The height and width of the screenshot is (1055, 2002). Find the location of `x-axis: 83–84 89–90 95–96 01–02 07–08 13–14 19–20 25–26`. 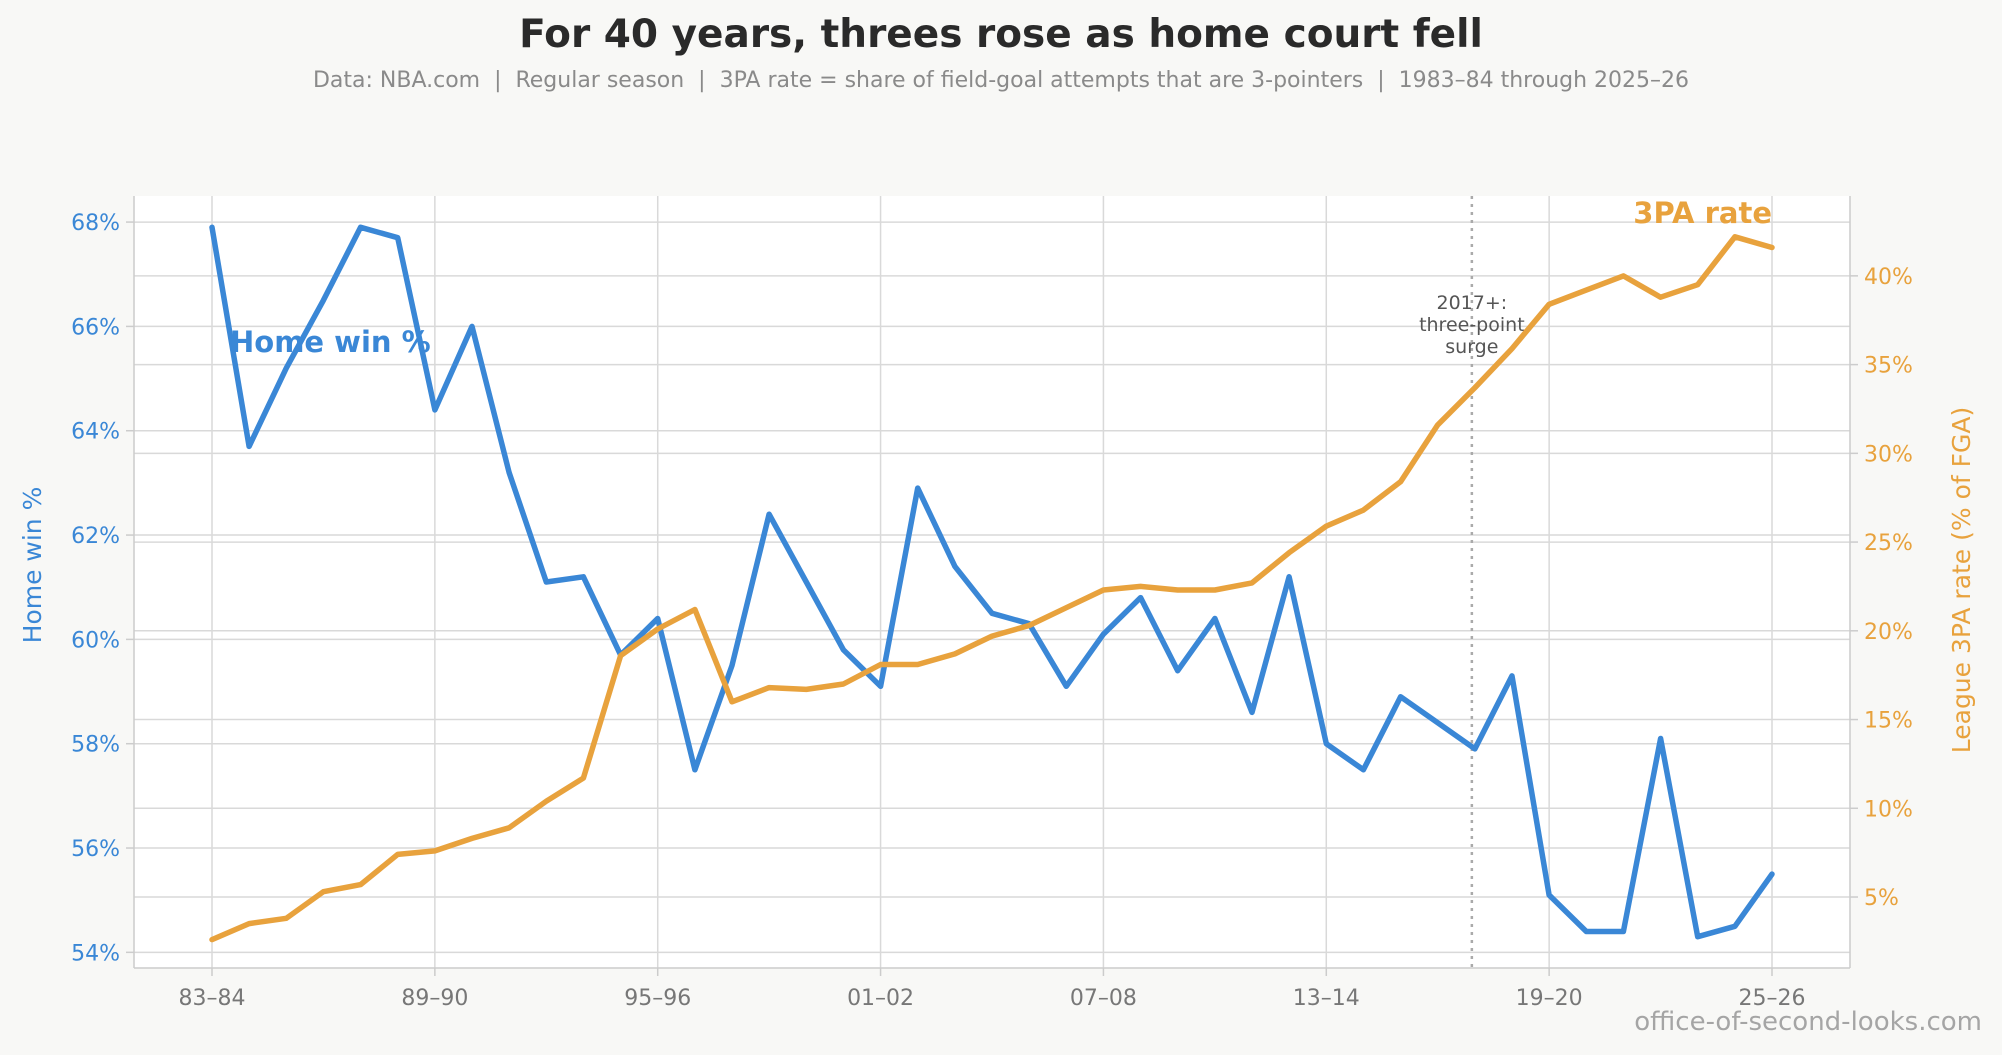

x-axis: 83–84 89–90 95–96 01–02 07–08 13–14 19–20 25–26 is located at coordinates (992, 989).